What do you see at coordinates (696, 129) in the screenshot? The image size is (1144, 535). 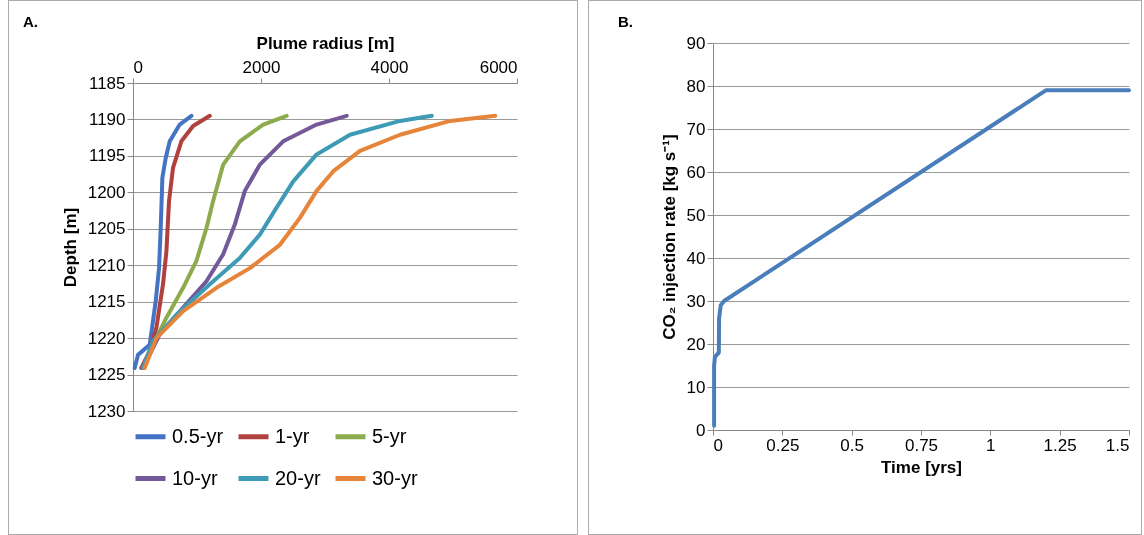 I see `y-tick-label: 70` at bounding box center [696, 129].